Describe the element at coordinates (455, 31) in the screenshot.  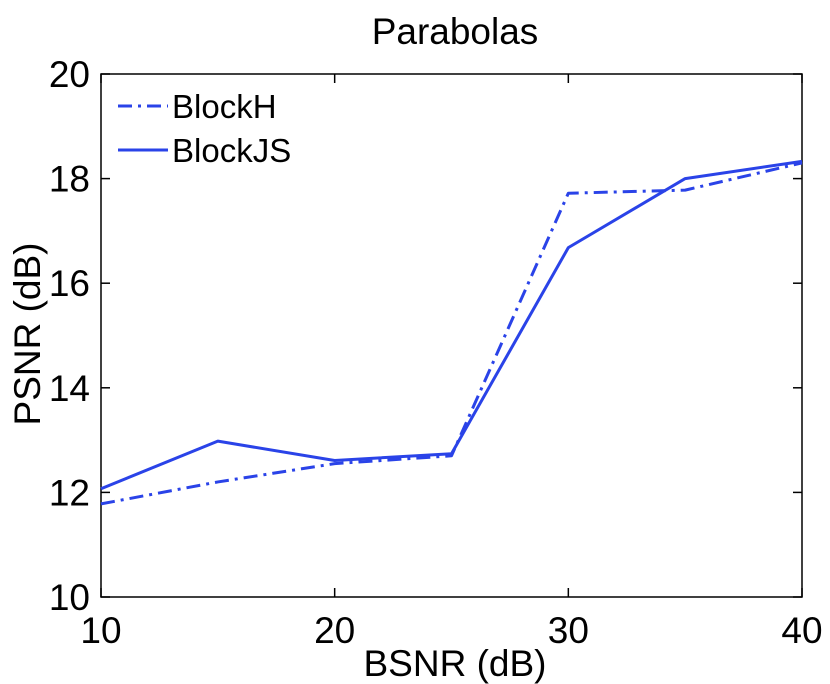
I see `chart-title: Parabolas` at that location.